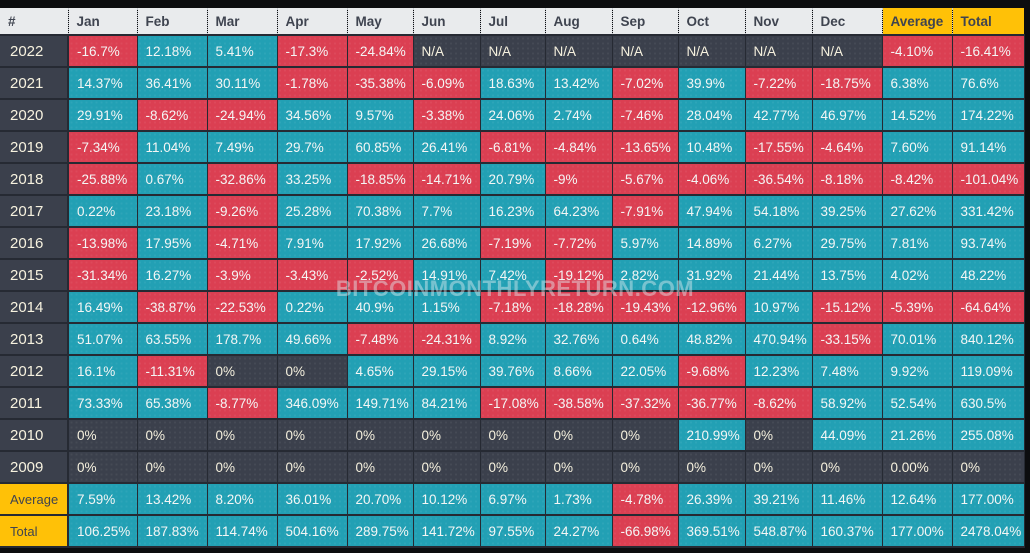  Describe the element at coordinates (711, 403) in the screenshot. I see `return-cell: -36.77%` at that location.